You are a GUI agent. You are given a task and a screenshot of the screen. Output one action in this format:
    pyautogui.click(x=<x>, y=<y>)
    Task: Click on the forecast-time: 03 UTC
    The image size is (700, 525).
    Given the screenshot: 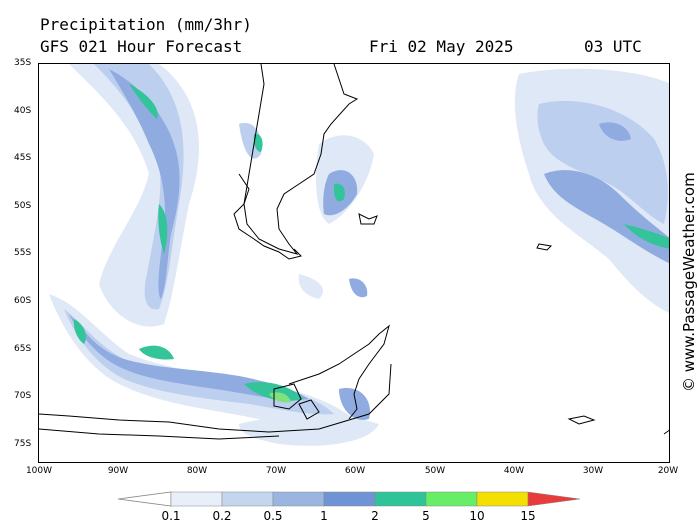 What is the action you would take?
    pyautogui.click(x=613, y=46)
    